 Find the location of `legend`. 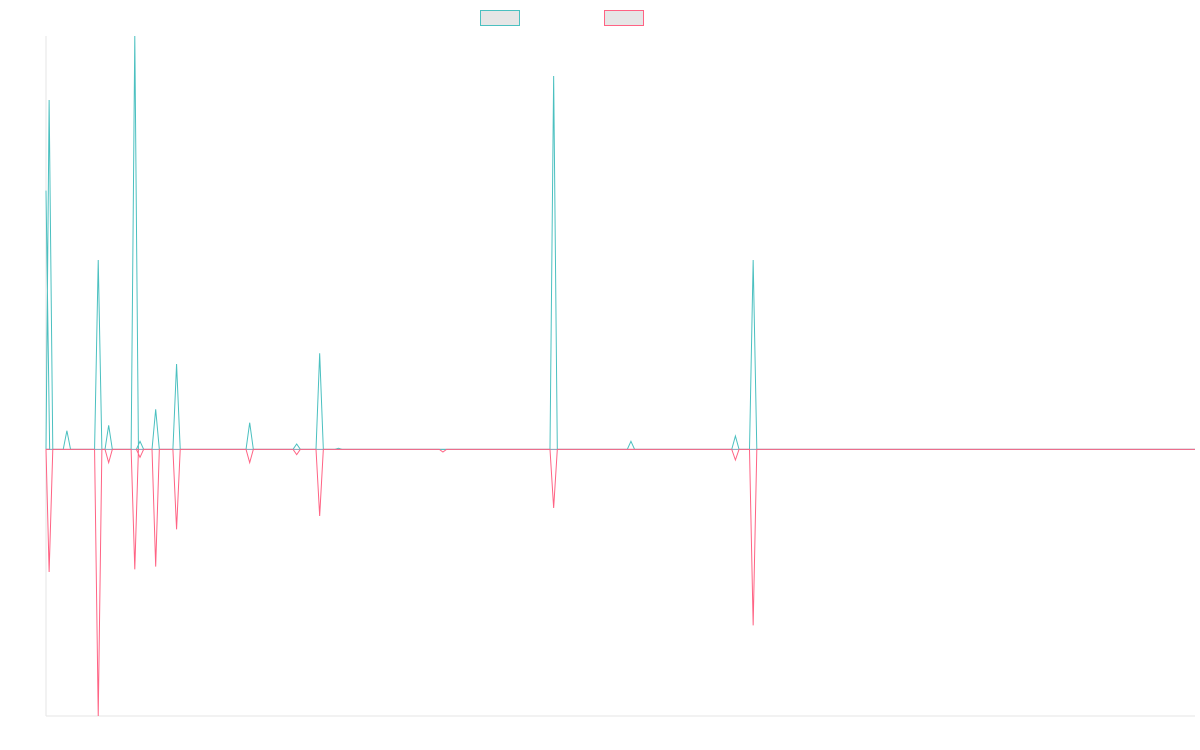

legend is located at coordinates (600, 18).